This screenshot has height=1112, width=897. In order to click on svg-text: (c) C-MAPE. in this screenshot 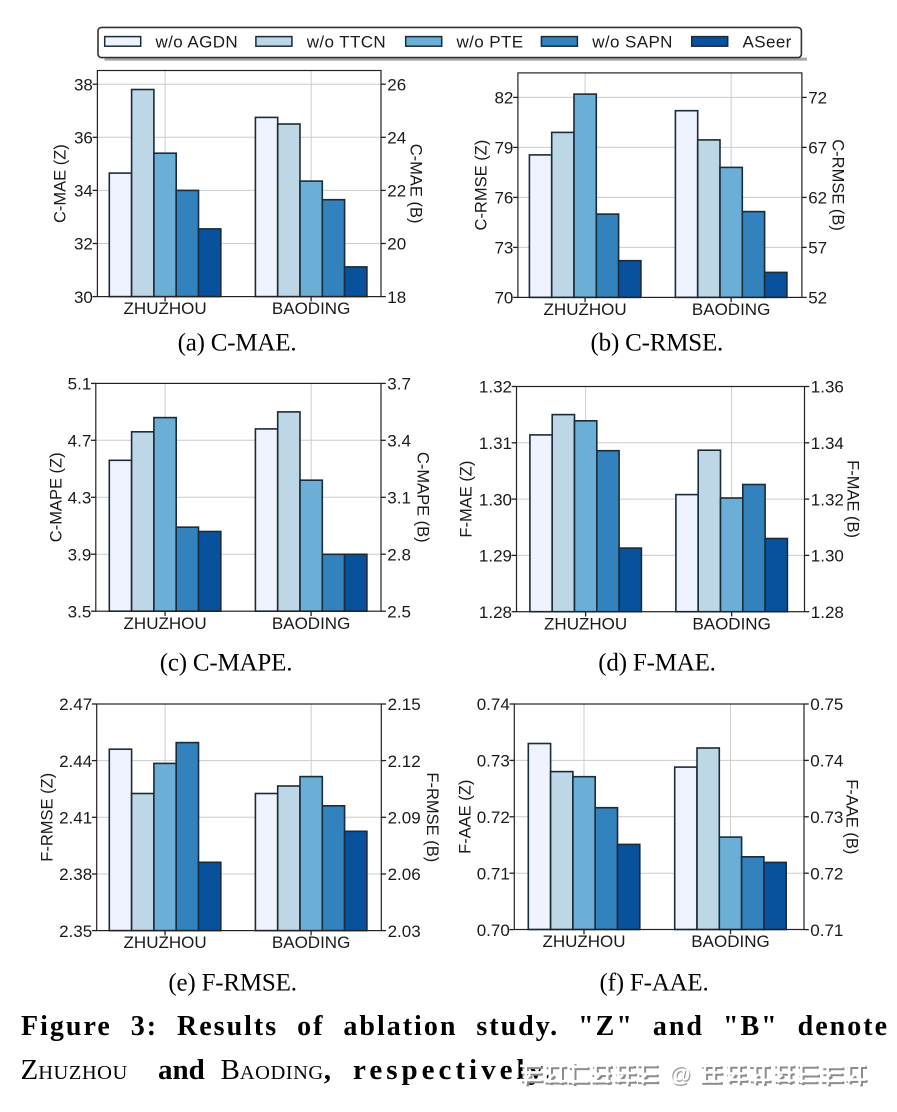, I will do `click(226, 663)`.